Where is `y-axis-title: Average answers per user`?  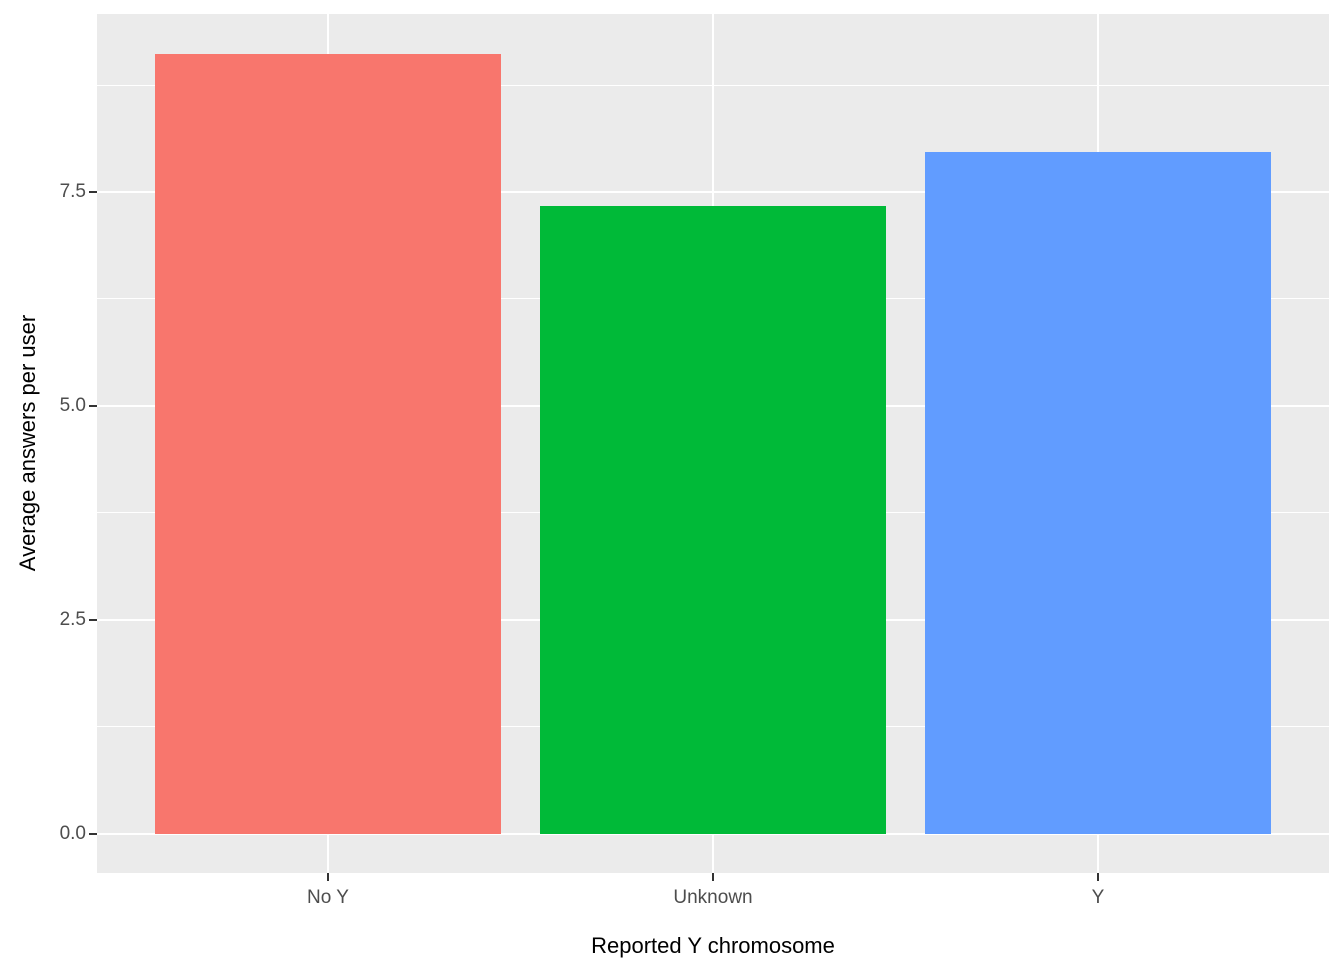
y-axis-title: Average answers per user is located at coordinates (27, 443).